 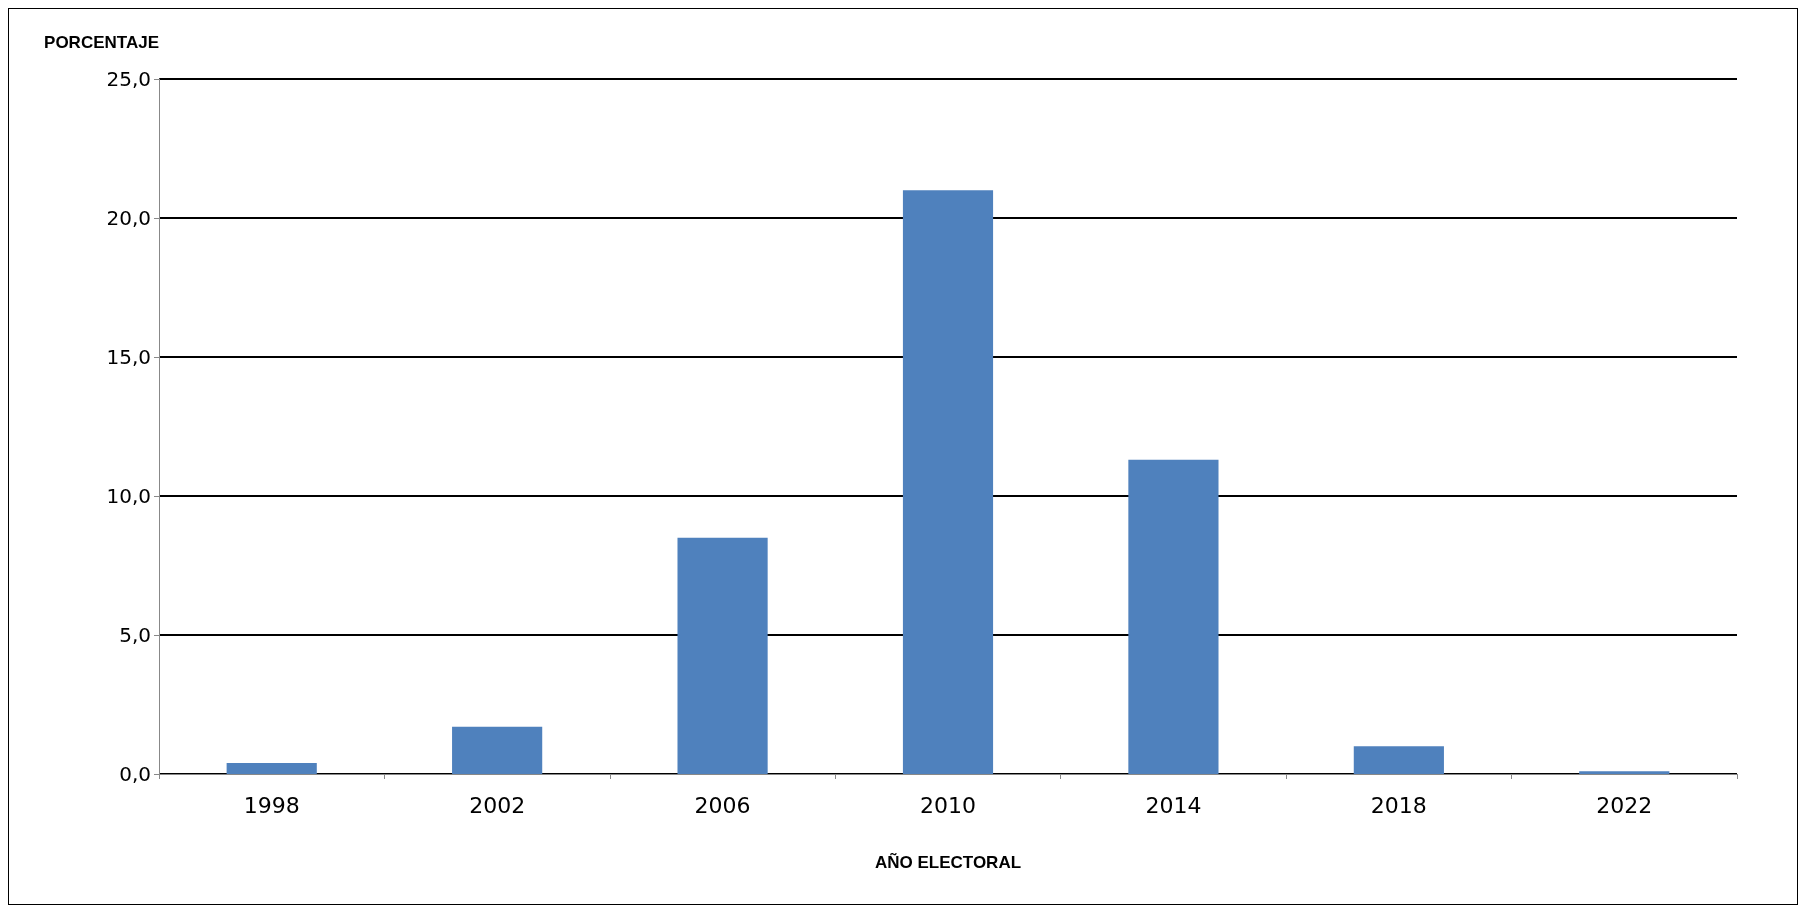 I want to click on x-tick-label: 2014, so click(x=1173, y=805).